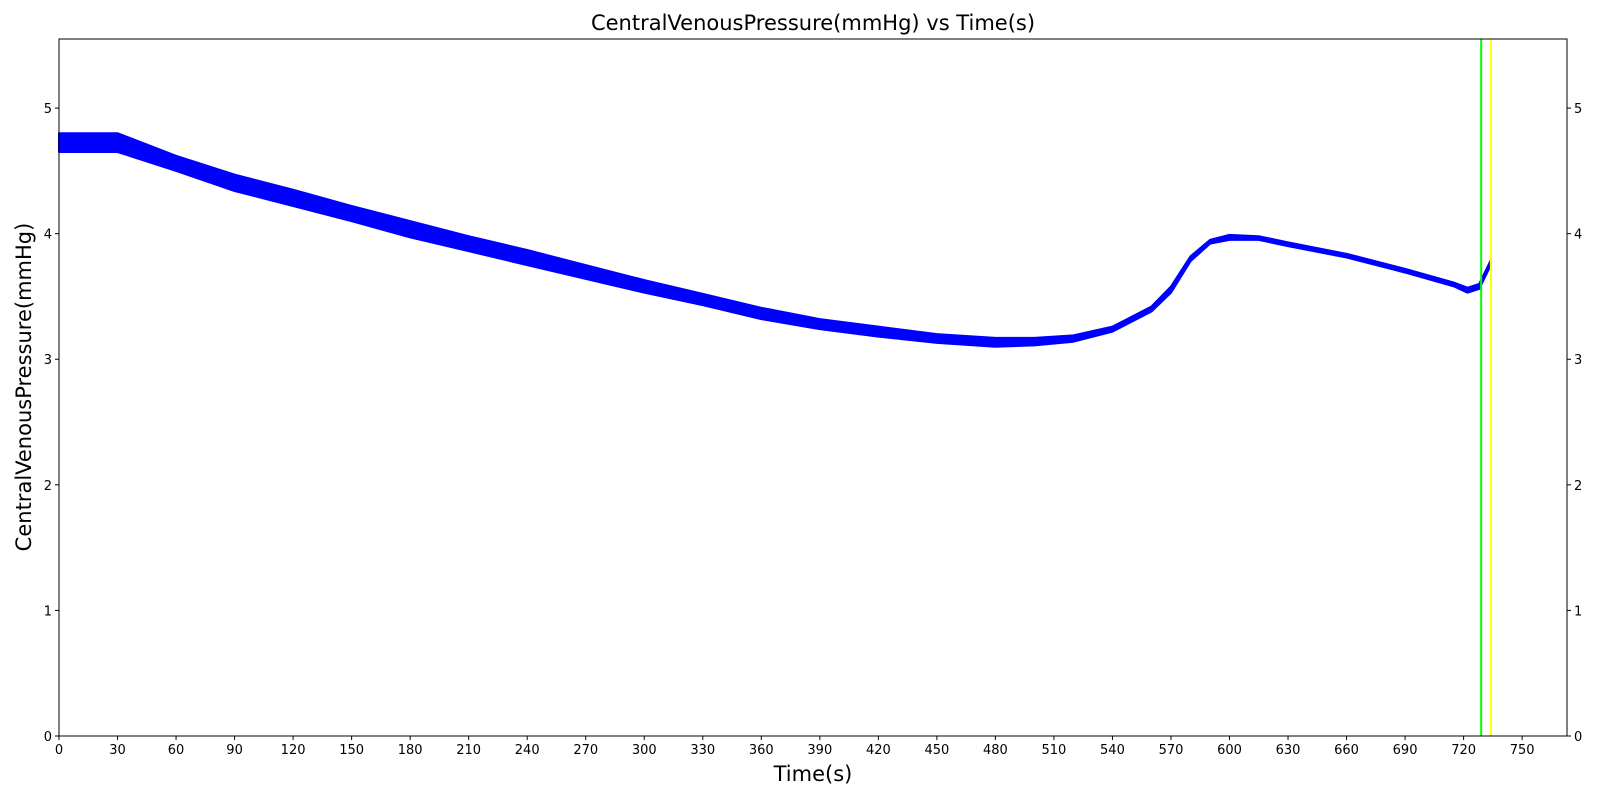 This screenshot has width=1600, height=800. I want to click on x-tick-label: 360, so click(761, 750).